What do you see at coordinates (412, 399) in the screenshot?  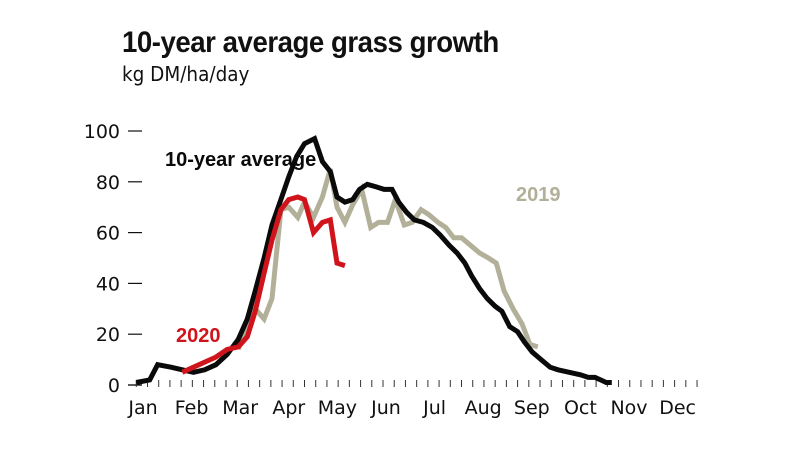 I see `x-axis: Jan Feb Mar Apr May Jun Jul Aug Sep Oct Nov Dec` at bounding box center [412, 399].